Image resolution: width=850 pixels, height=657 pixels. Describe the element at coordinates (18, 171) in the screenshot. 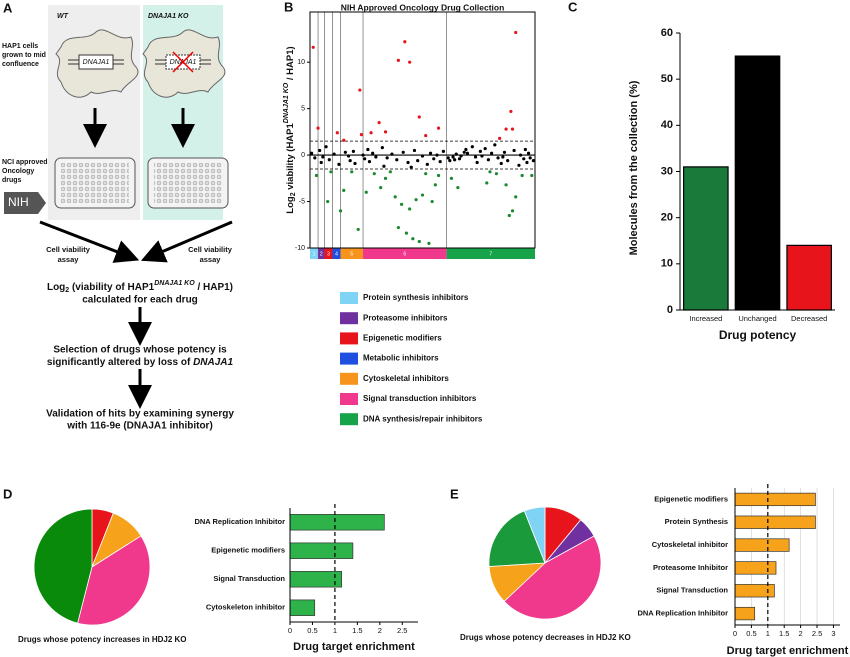

I see `note: Oncology` at that location.